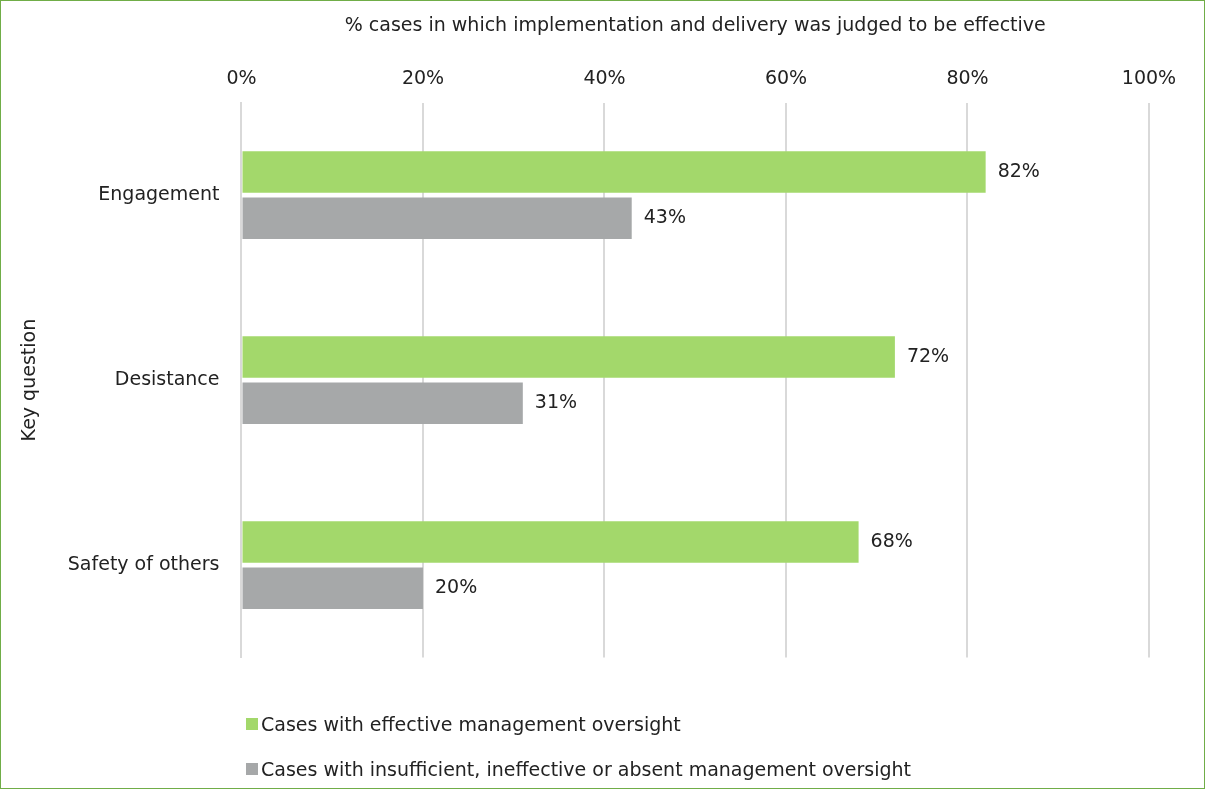 Image resolution: width=1205 pixels, height=789 pixels. Describe the element at coordinates (967, 77) in the screenshot. I see `x-tick-label: 80%` at that location.